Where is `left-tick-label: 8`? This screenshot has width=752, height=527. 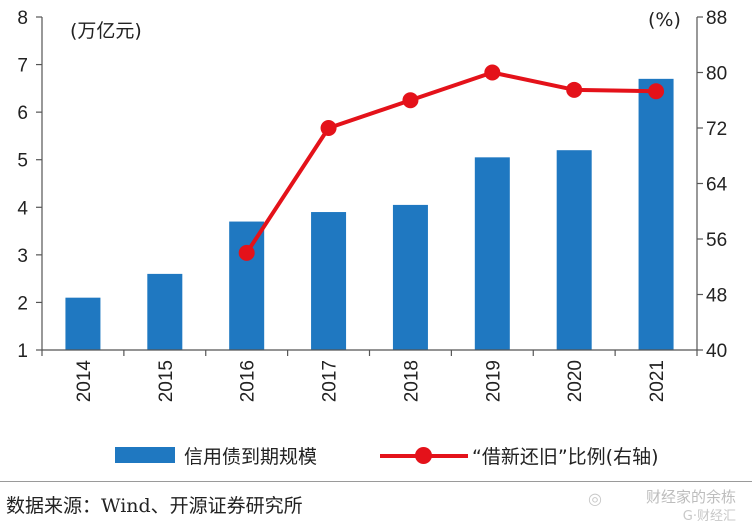
left-tick-label: 8 is located at coordinates (22, 18).